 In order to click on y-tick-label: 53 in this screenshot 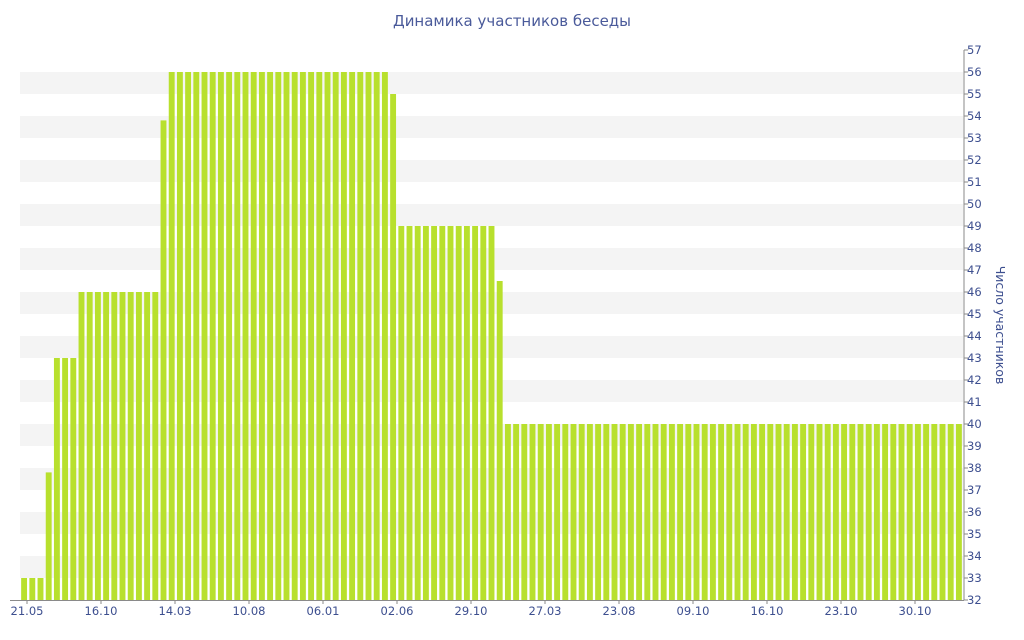, I will do `click(974, 138)`.